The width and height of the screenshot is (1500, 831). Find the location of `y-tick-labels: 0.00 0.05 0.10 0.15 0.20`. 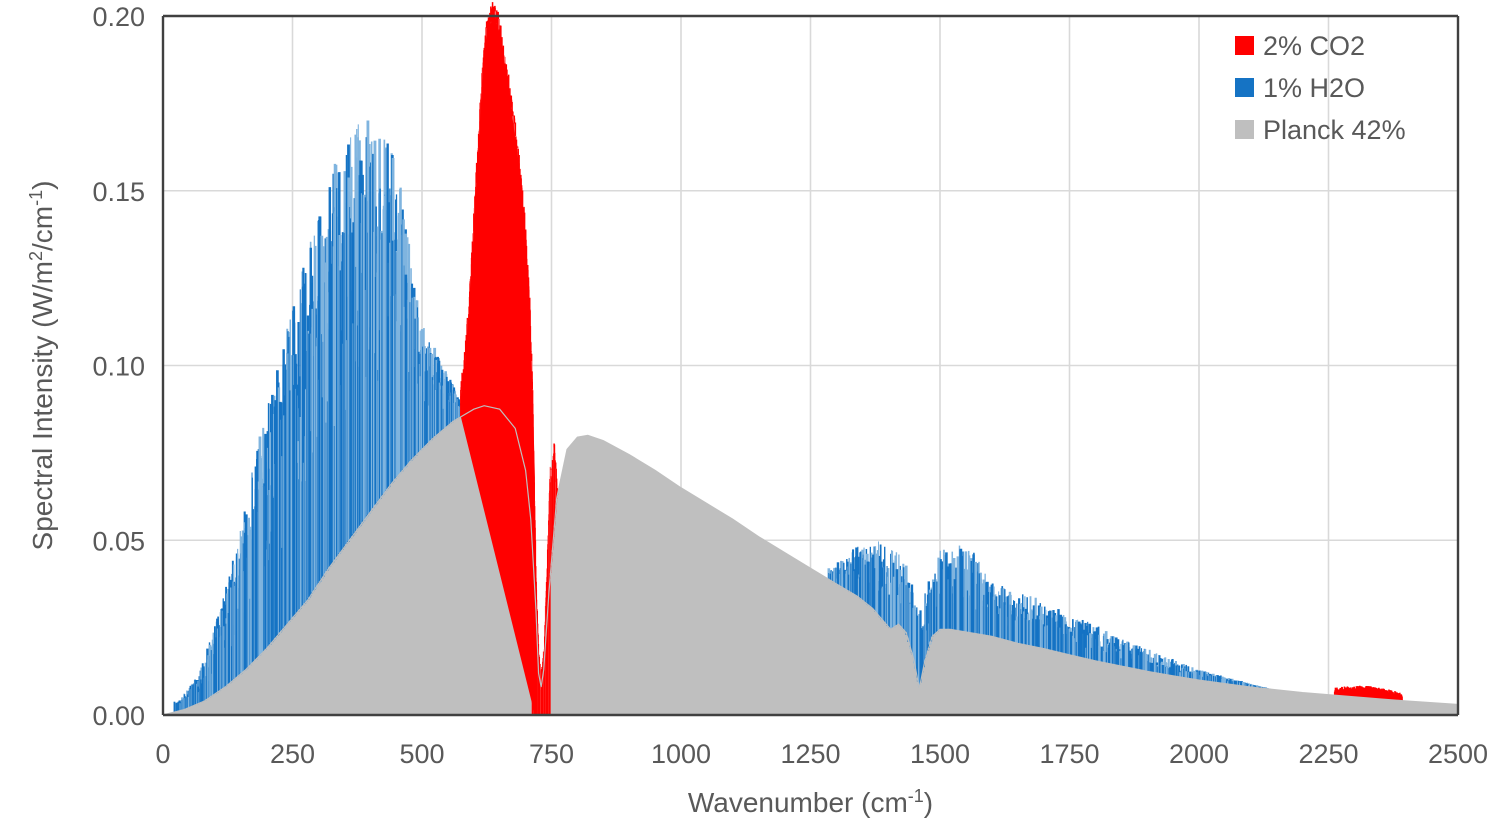

y-tick-labels: 0.00 0.05 0.10 0.15 0.20 is located at coordinates (118, 366).